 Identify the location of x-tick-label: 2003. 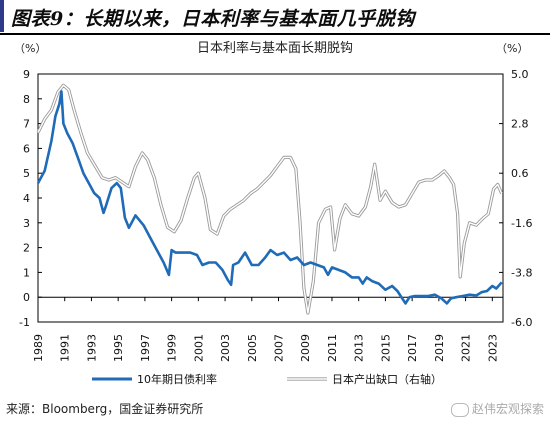
(225, 348).